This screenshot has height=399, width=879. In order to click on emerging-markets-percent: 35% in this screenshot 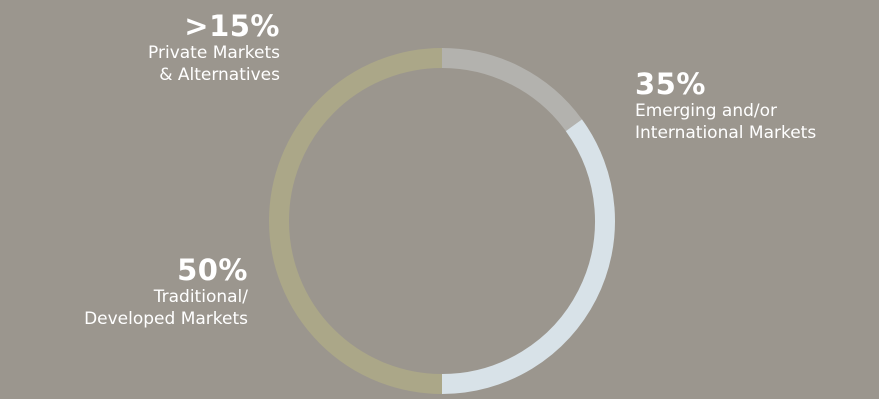, I will do `click(670, 84)`.